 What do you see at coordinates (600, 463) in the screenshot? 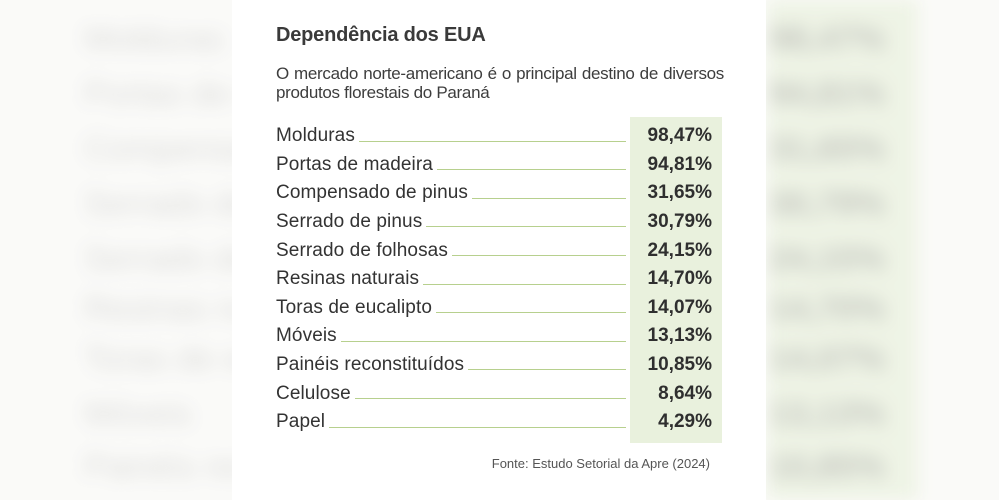
I see `source-credit: Fonte: Estudo Setorial da Apre (2024)` at bounding box center [600, 463].